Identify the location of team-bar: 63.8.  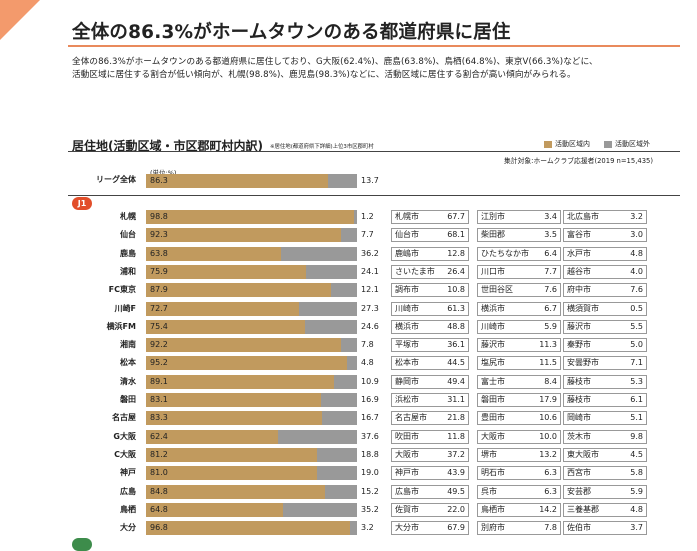
(251, 253).